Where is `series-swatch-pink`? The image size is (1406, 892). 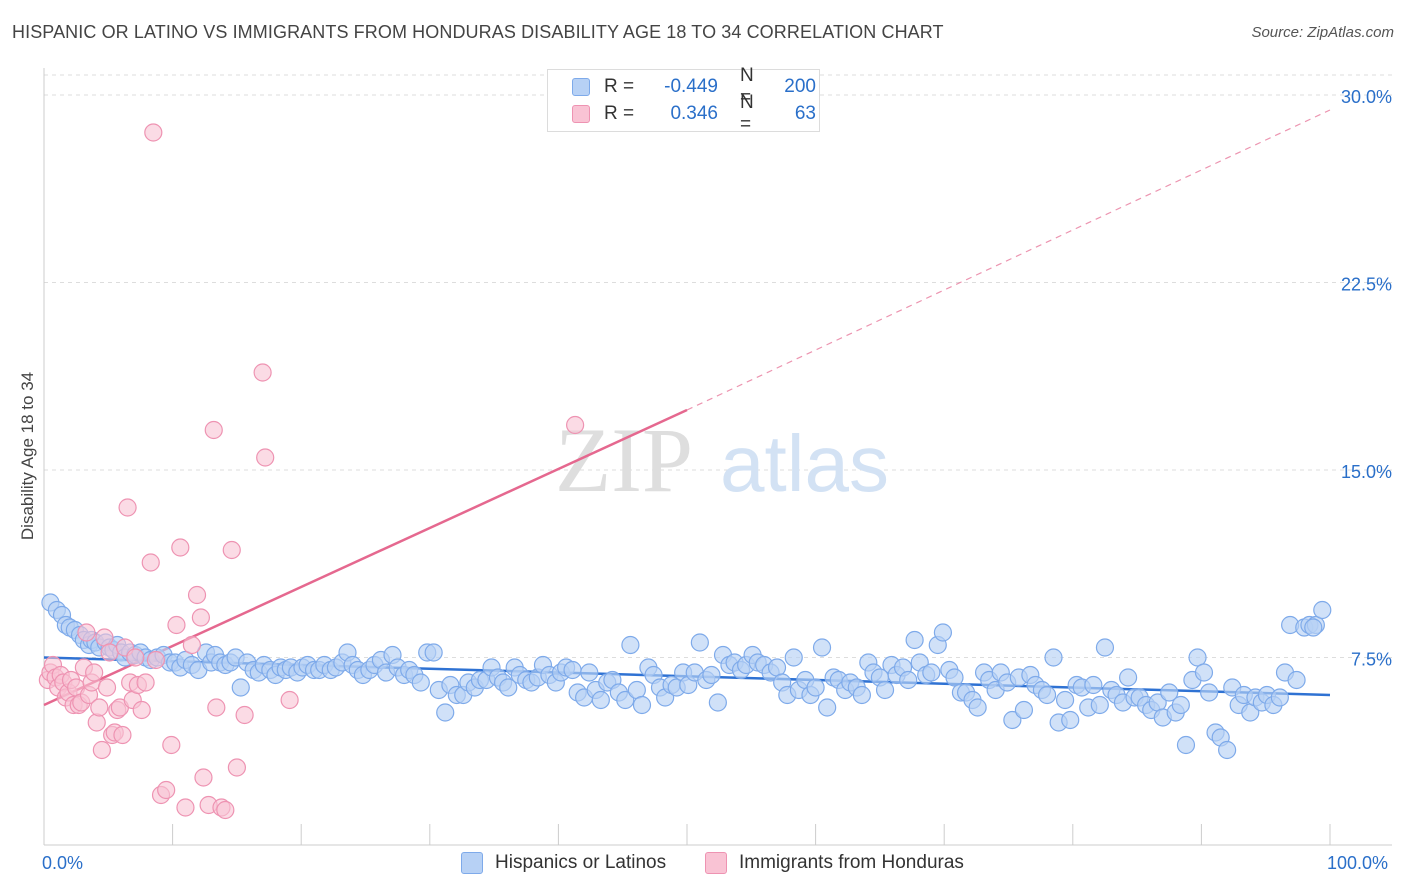
series-swatch-pink is located at coordinates (716, 863).